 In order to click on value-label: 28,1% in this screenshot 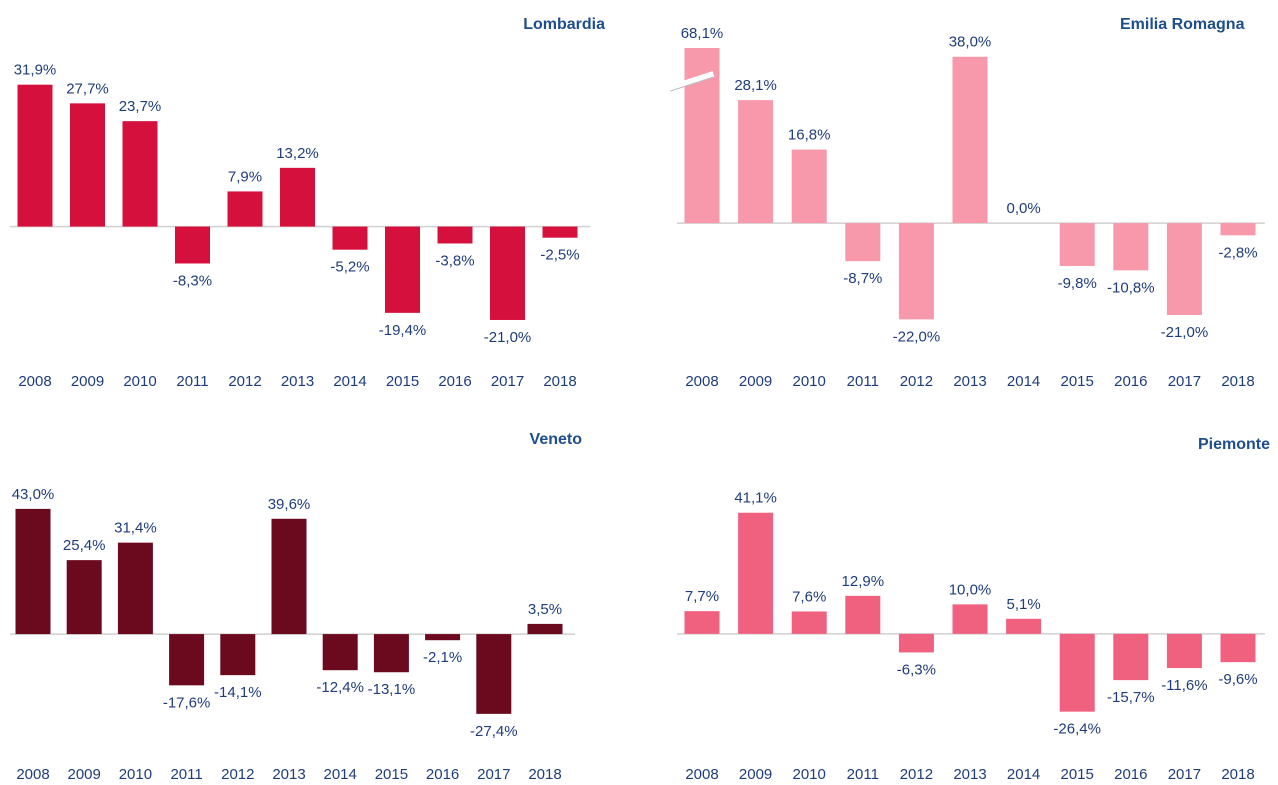, I will do `click(755, 85)`.